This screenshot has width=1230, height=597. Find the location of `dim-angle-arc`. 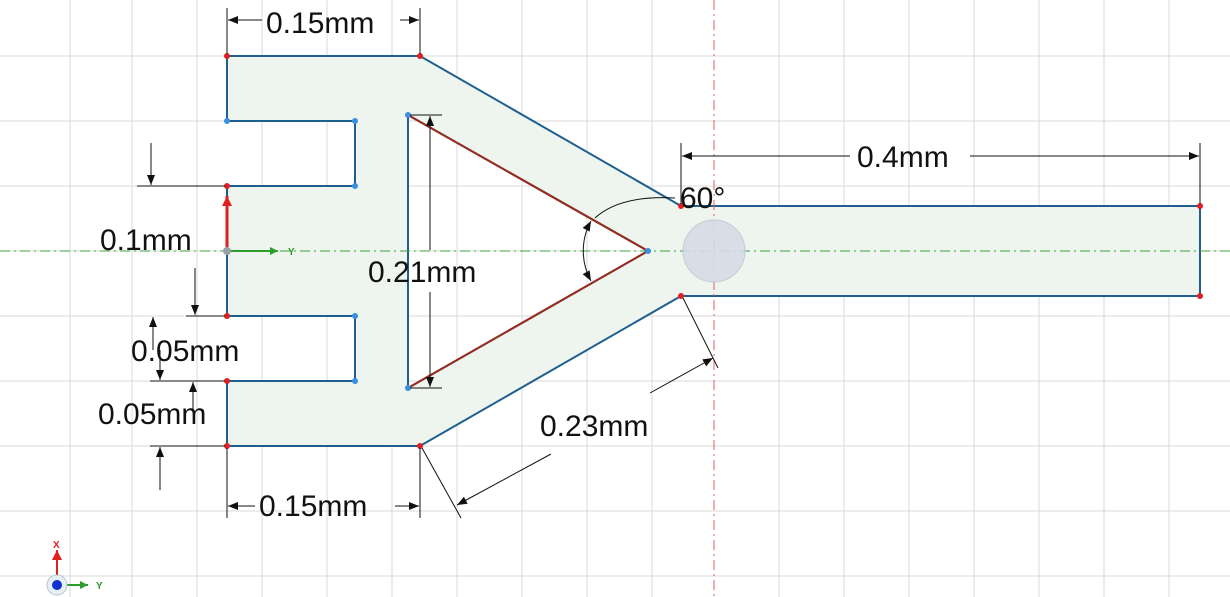

dim-angle-arc is located at coordinates (587, 251).